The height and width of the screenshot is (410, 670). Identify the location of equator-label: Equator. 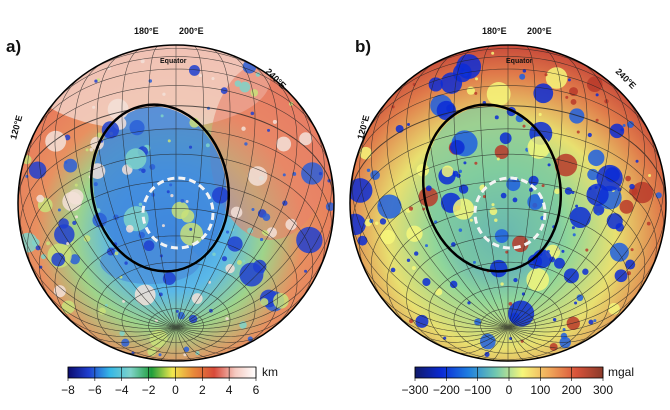
(519, 61).